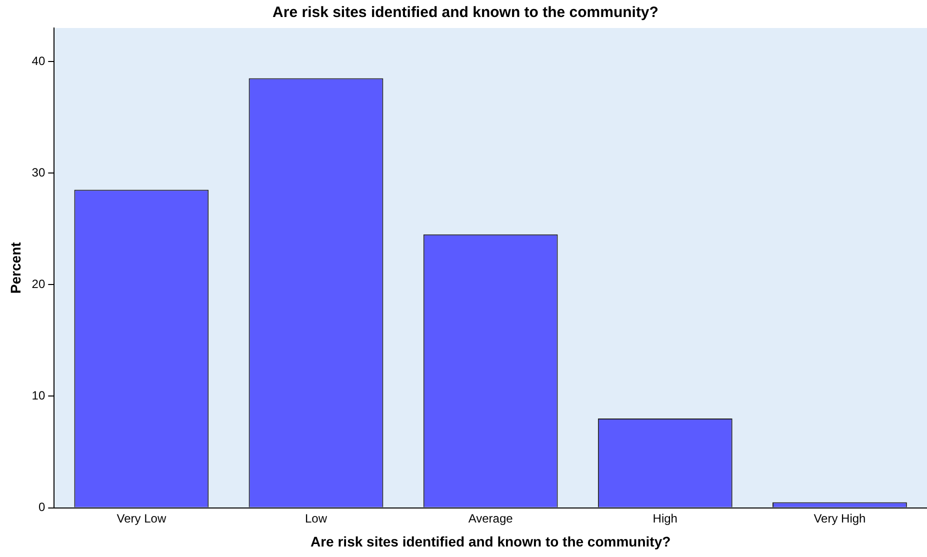 This screenshot has width=927, height=557. I want to click on x-tick-label: Very High, so click(840, 518).